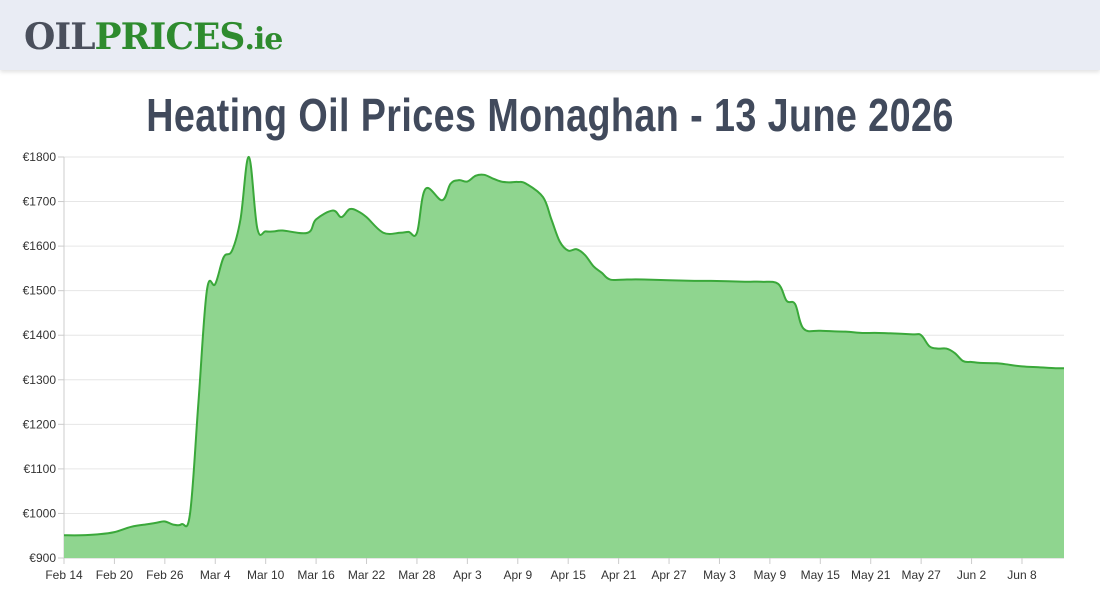 Image resolution: width=1100 pixels, height=600 pixels. What do you see at coordinates (871, 575) in the screenshot?
I see `x-tick-label: May 21` at bounding box center [871, 575].